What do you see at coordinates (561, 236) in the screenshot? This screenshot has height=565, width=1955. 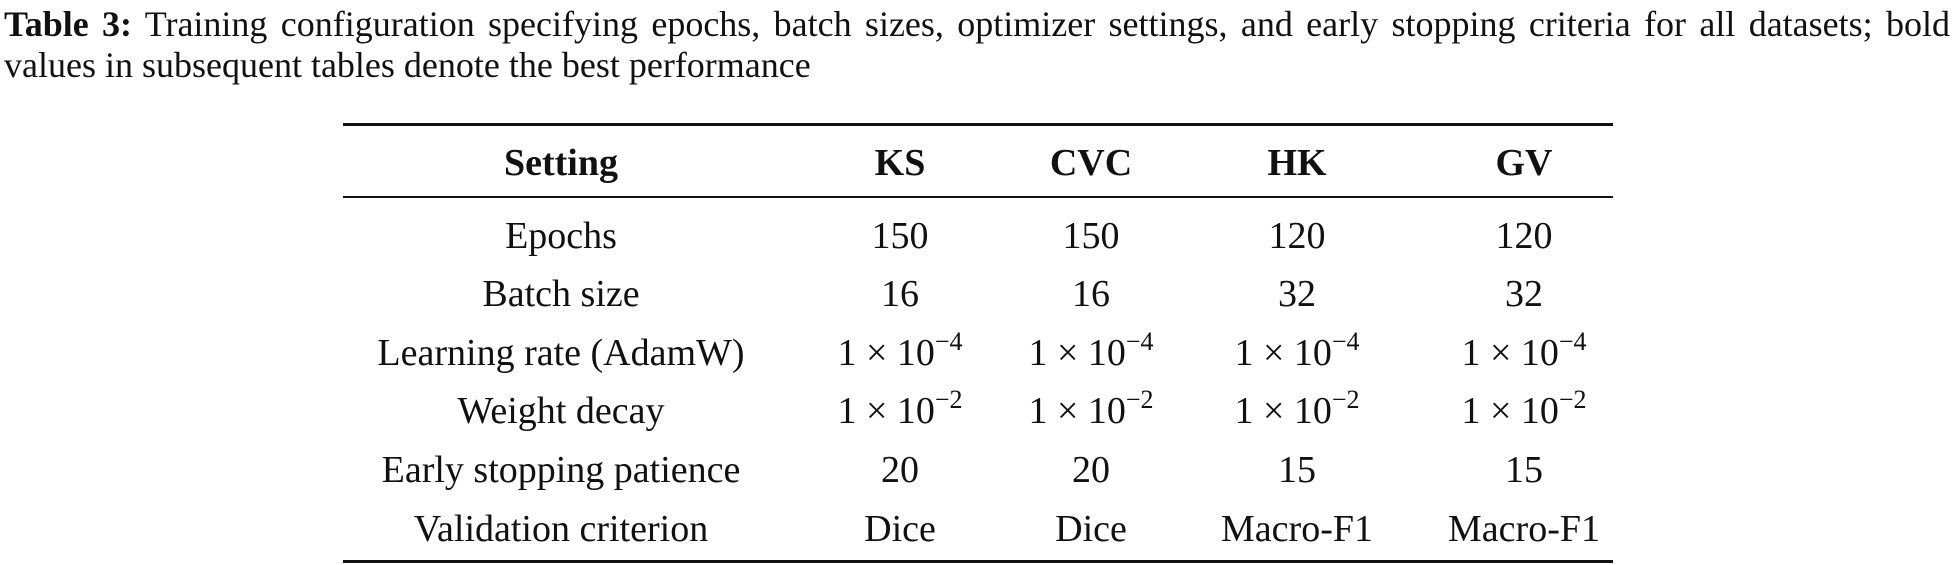 I see `row-label: Epochs` at bounding box center [561, 236].